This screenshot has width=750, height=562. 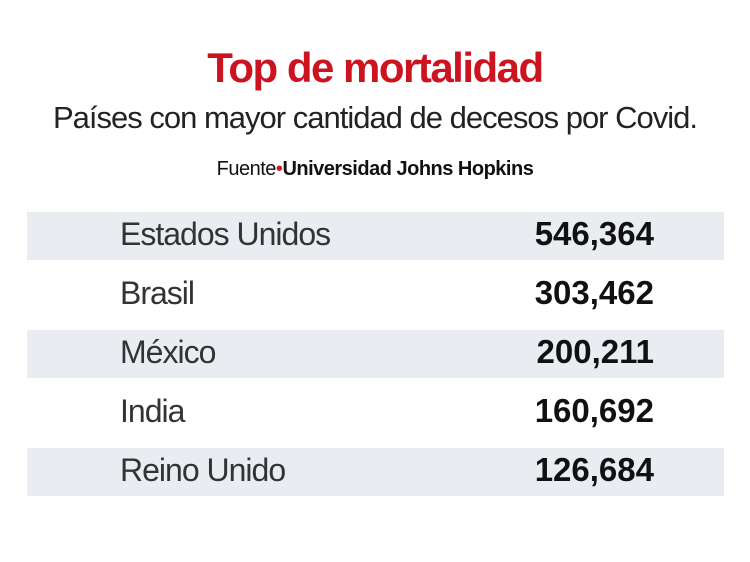 I want to click on country-name: Estados Unidos, so click(x=225, y=234).